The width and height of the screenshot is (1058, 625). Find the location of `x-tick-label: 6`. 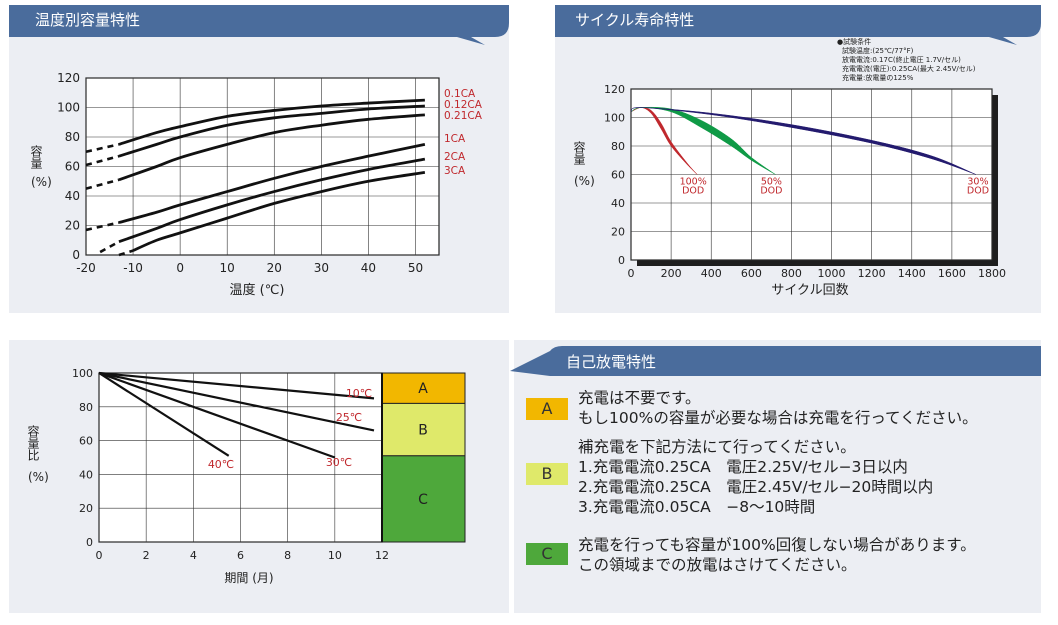

x-tick-label: 6 is located at coordinates (240, 555).